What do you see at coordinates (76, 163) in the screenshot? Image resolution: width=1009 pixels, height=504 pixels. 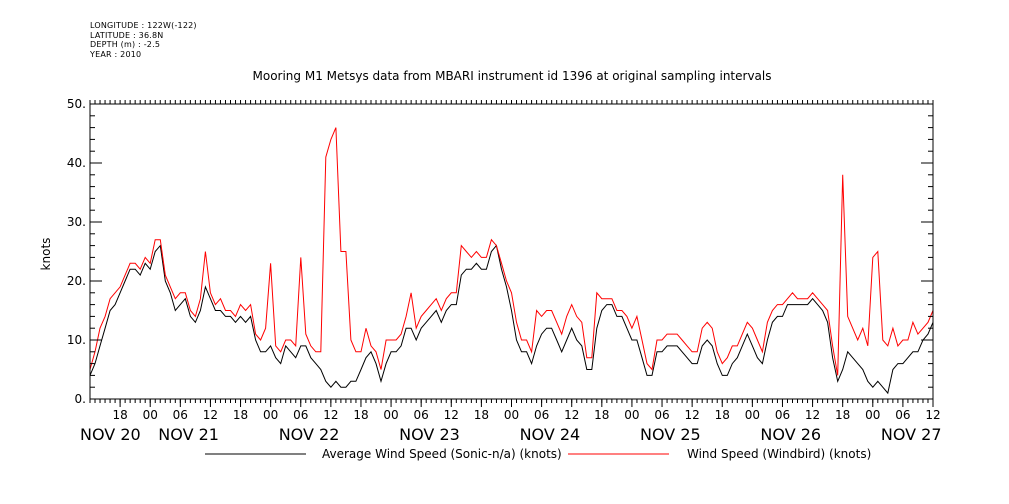 I see `y-tick-label: 40.` at bounding box center [76, 163].